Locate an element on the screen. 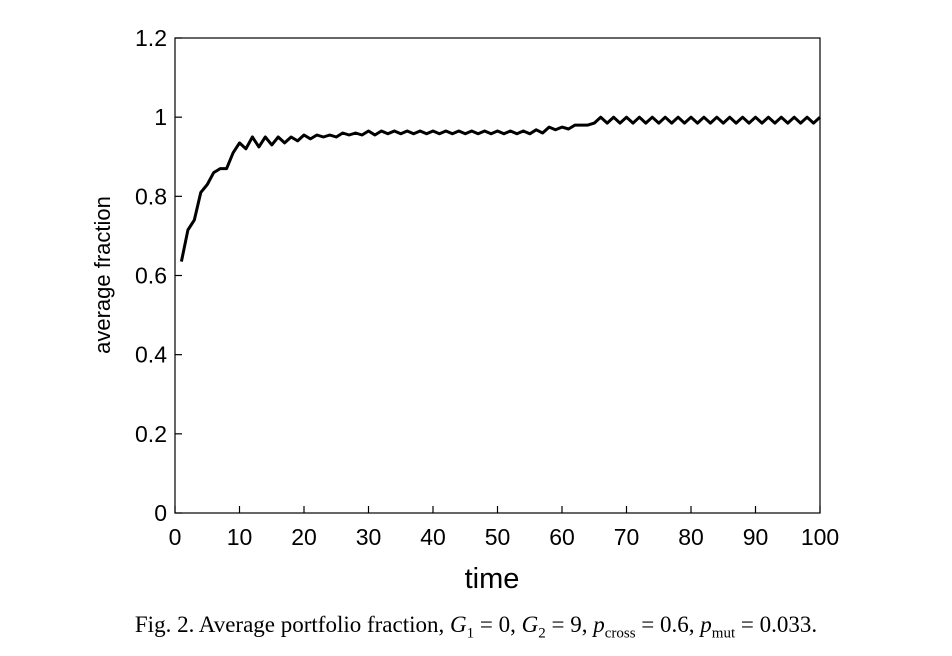 Image resolution: width=952 pixels, height=656 pixels. x-axis: 0 10 20 30 40 50 60 70 80 90 100 is located at coordinates (504, 528).